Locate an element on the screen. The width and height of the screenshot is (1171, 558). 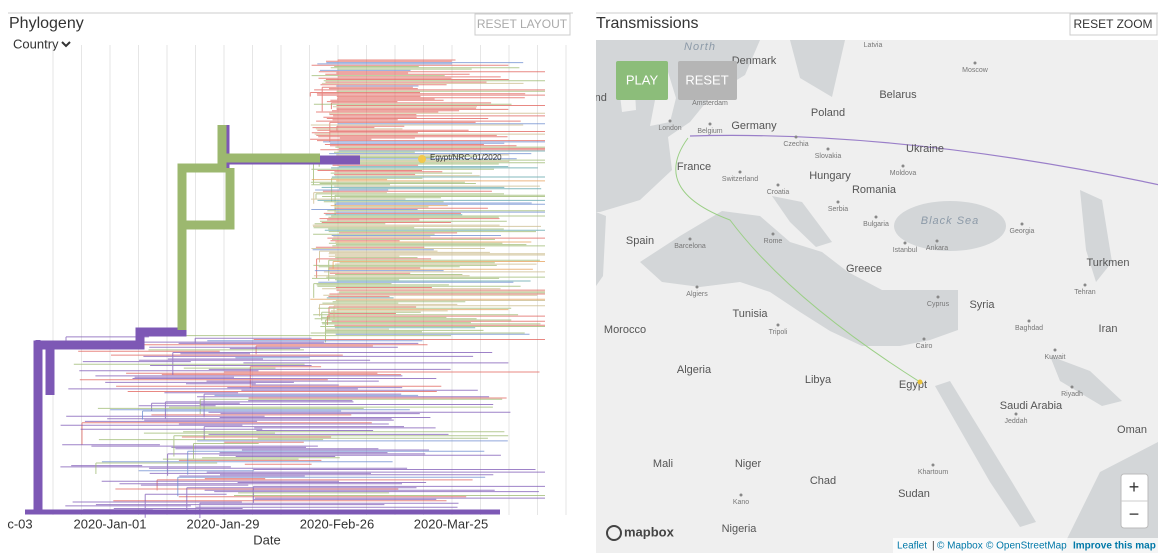
map-label: Egypt is located at coordinates (913, 385).